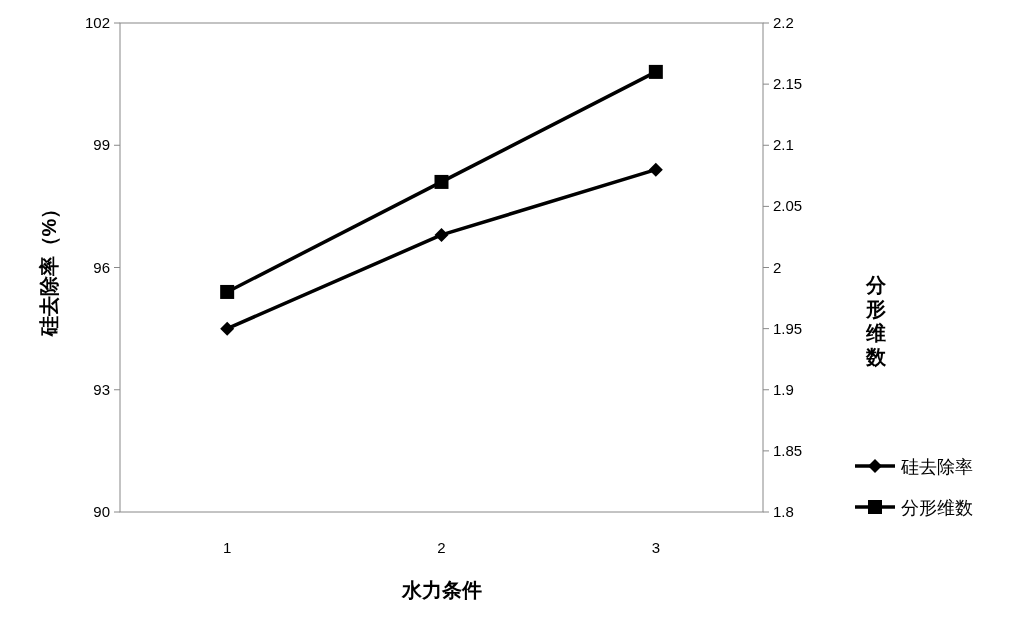 This screenshot has width=1010, height=630. I want to click on y2-tick-label: 2.05, so click(788, 206).